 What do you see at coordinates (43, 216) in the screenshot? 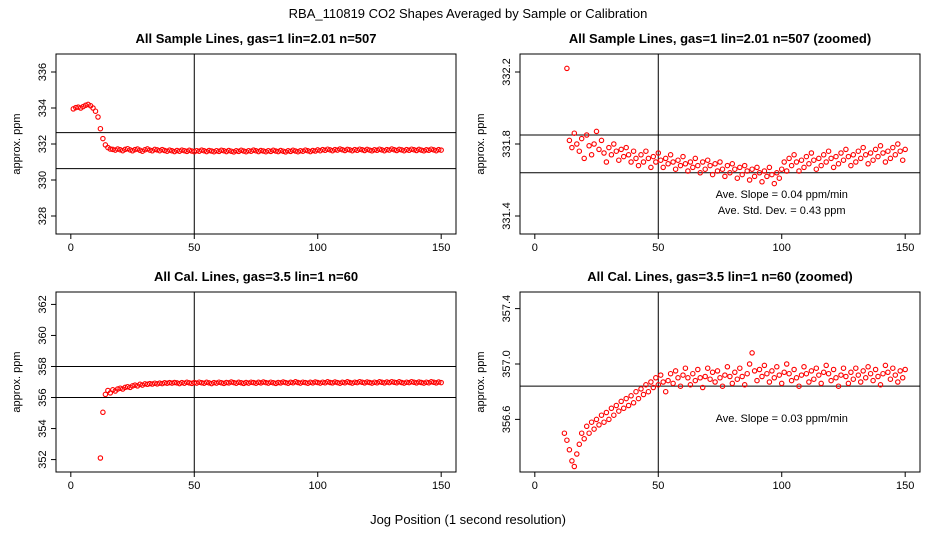
I see `y-tick-label: 328` at bounding box center [43, 216].